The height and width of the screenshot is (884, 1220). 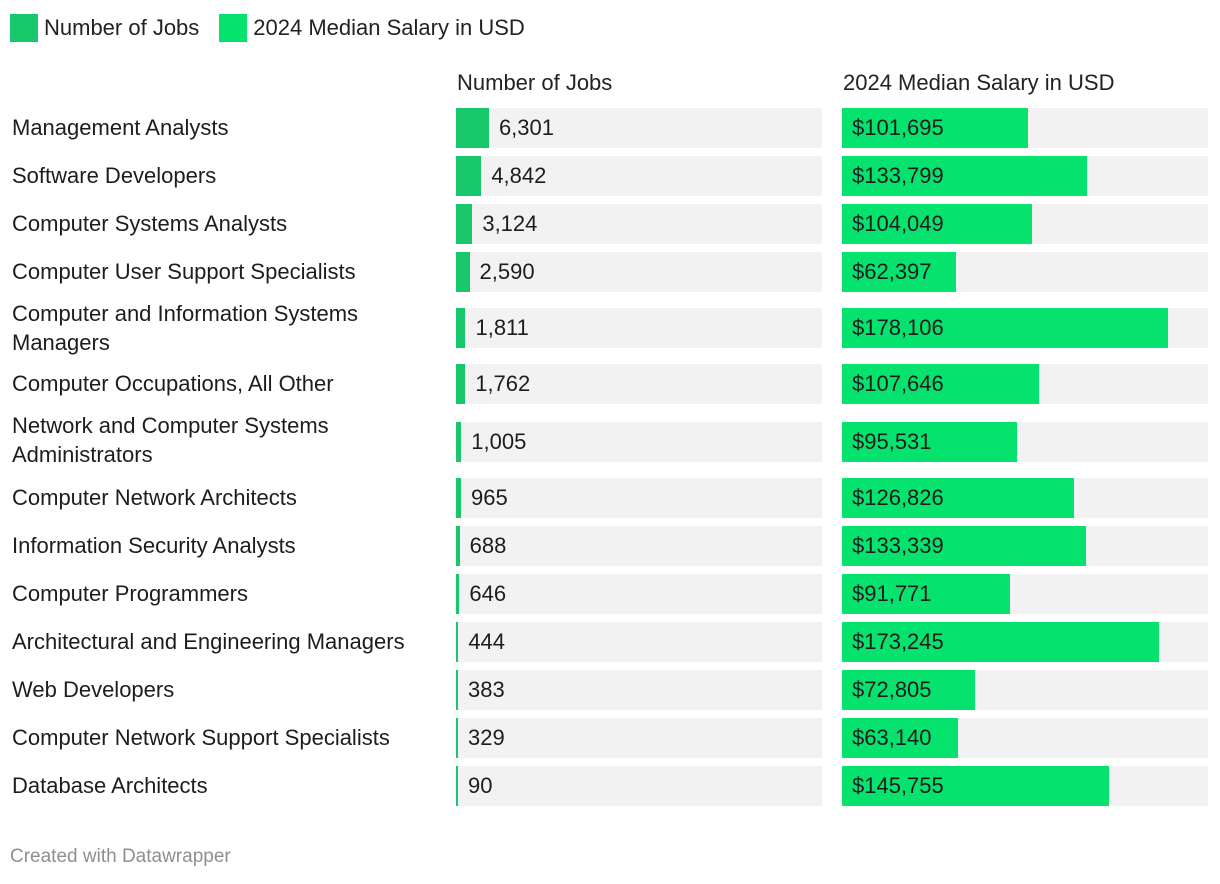 What do you see at coordinates (1025, 690) in the screenshot?
I see `salary-track: $72,805` at bounding box center [1025, 690].